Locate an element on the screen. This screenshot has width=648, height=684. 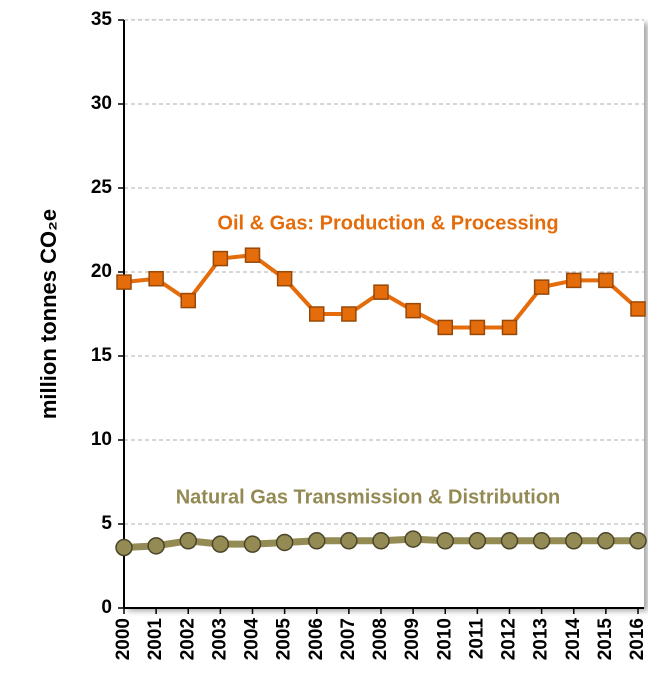
x-tick-label: 2005 is located at coordinates (284, 639).